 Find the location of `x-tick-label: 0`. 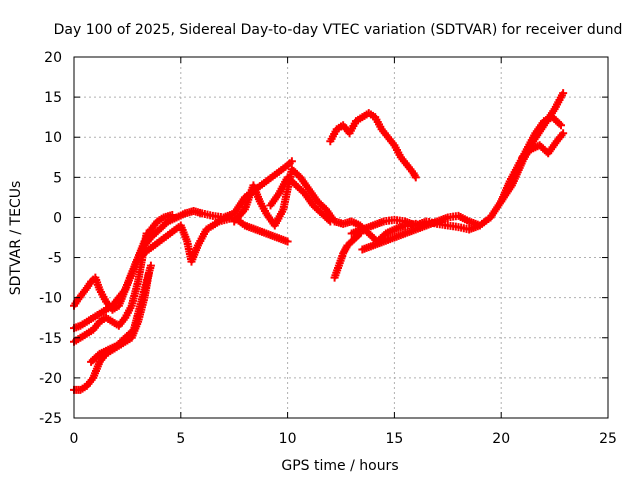

x-tick-label: 0 is located at coordinates (74, 439).